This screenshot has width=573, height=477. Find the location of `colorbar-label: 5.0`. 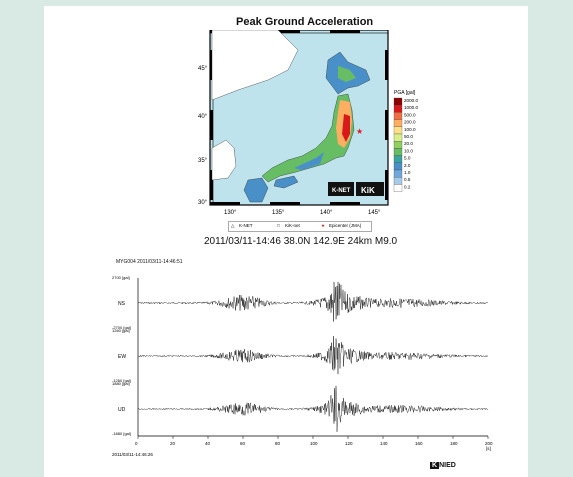

colorbar-label: 5.0 is located at coordinates (407, 158).